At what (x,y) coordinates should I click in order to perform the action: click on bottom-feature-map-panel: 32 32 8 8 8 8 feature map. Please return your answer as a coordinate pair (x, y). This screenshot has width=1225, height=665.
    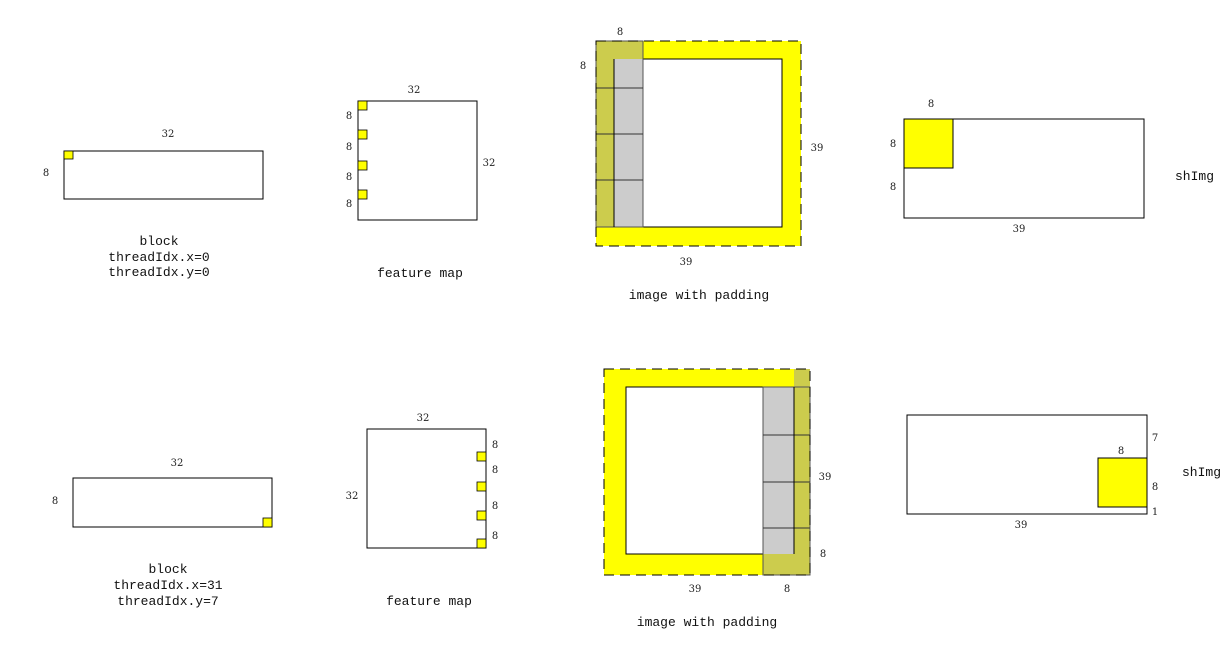
    Looking at the image, I should click on (422, 511).